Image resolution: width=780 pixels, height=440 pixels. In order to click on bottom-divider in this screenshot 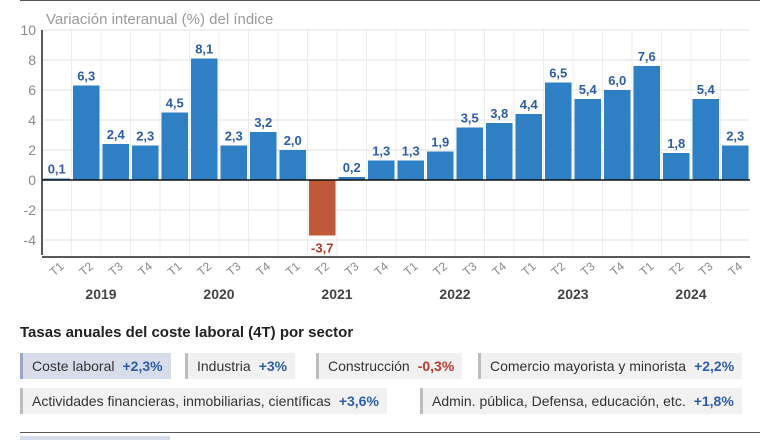, I will do `click(390, 432)`.